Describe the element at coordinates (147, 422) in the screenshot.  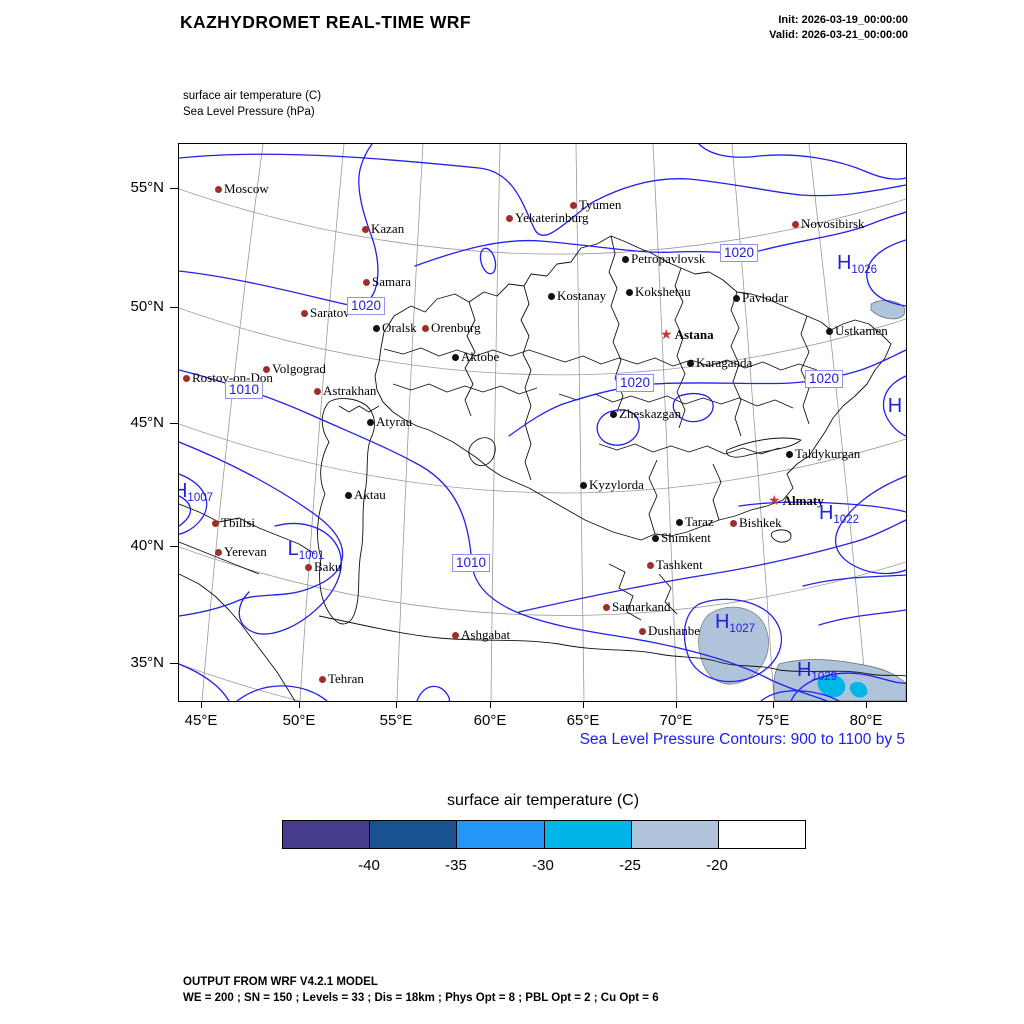
I see `y-tick-label: 45°N` at that location.